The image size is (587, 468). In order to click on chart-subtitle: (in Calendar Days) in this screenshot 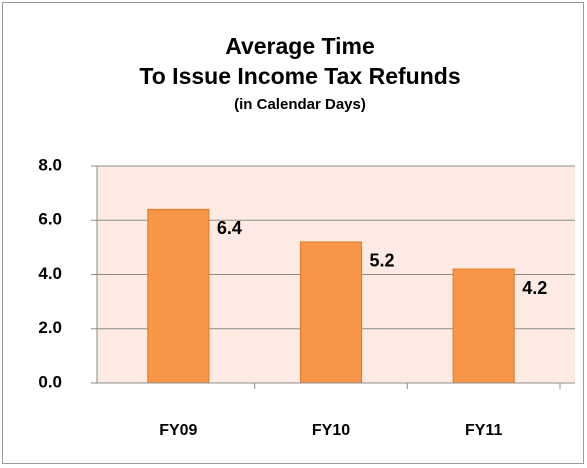, I will do `click(300, 104)`.